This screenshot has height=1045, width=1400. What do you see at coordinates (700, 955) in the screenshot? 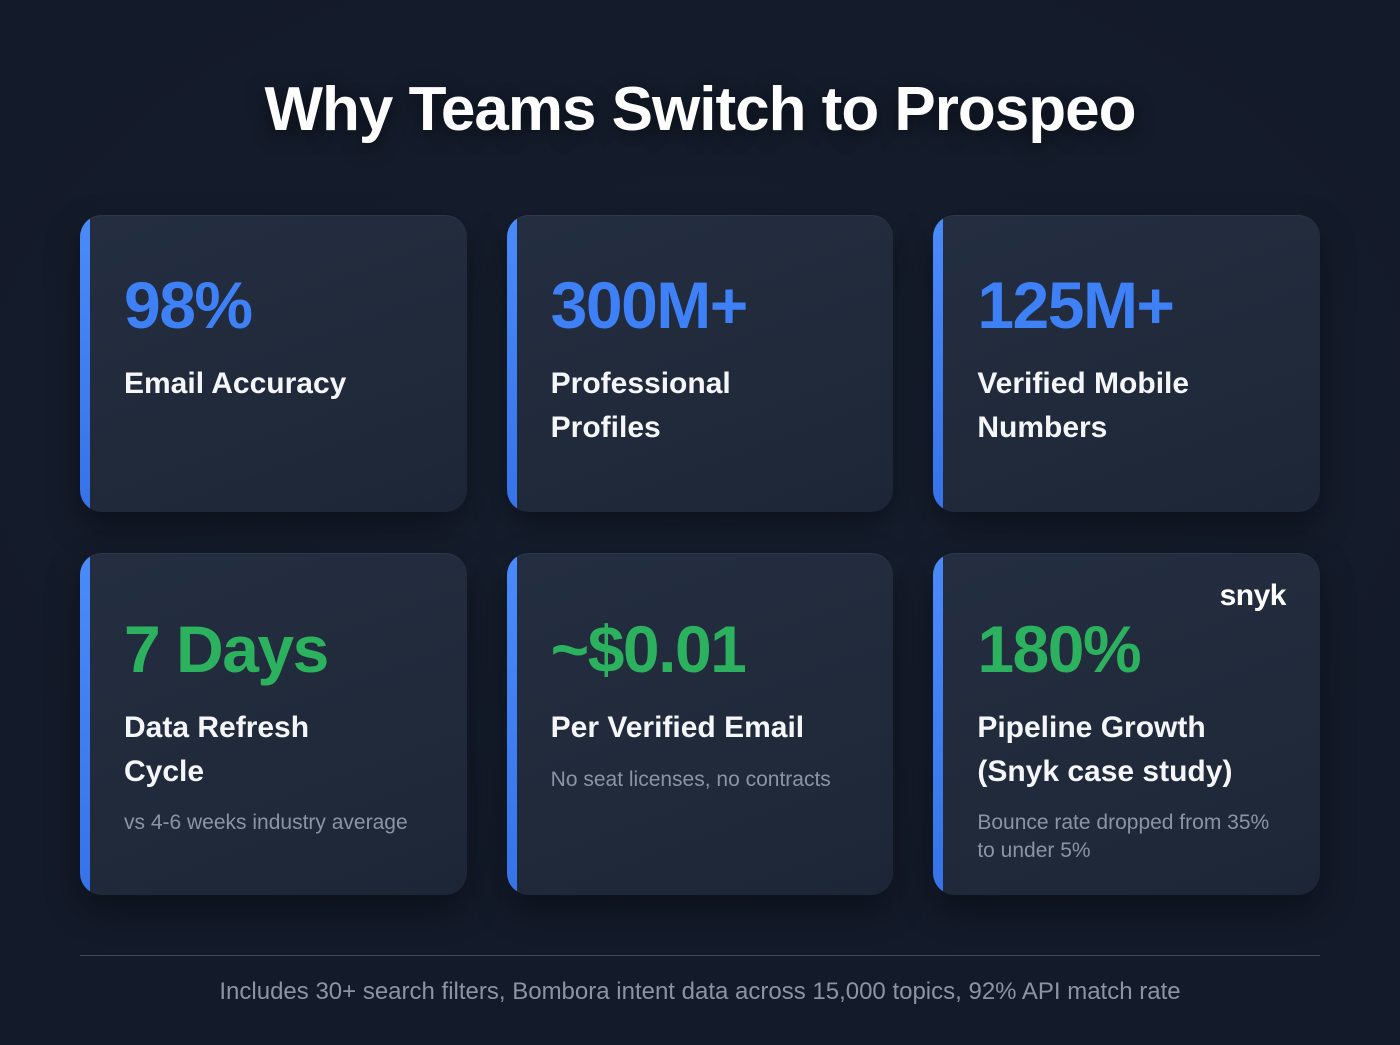
I see `footer-divider` at bounding box center [700, 955].